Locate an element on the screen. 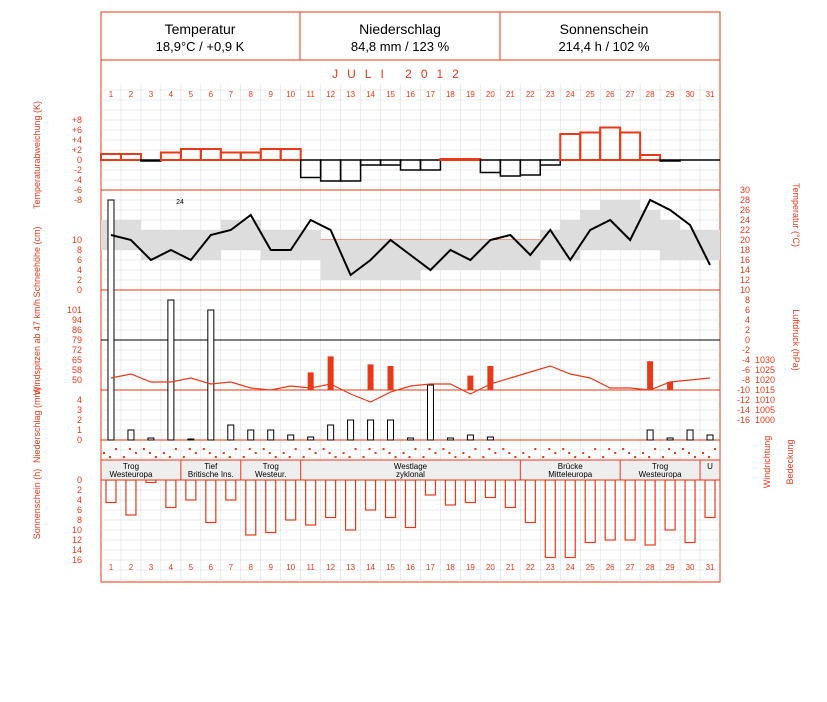  rain-value: 84,8 mm / 123 % is located at coordinates (400, 46).